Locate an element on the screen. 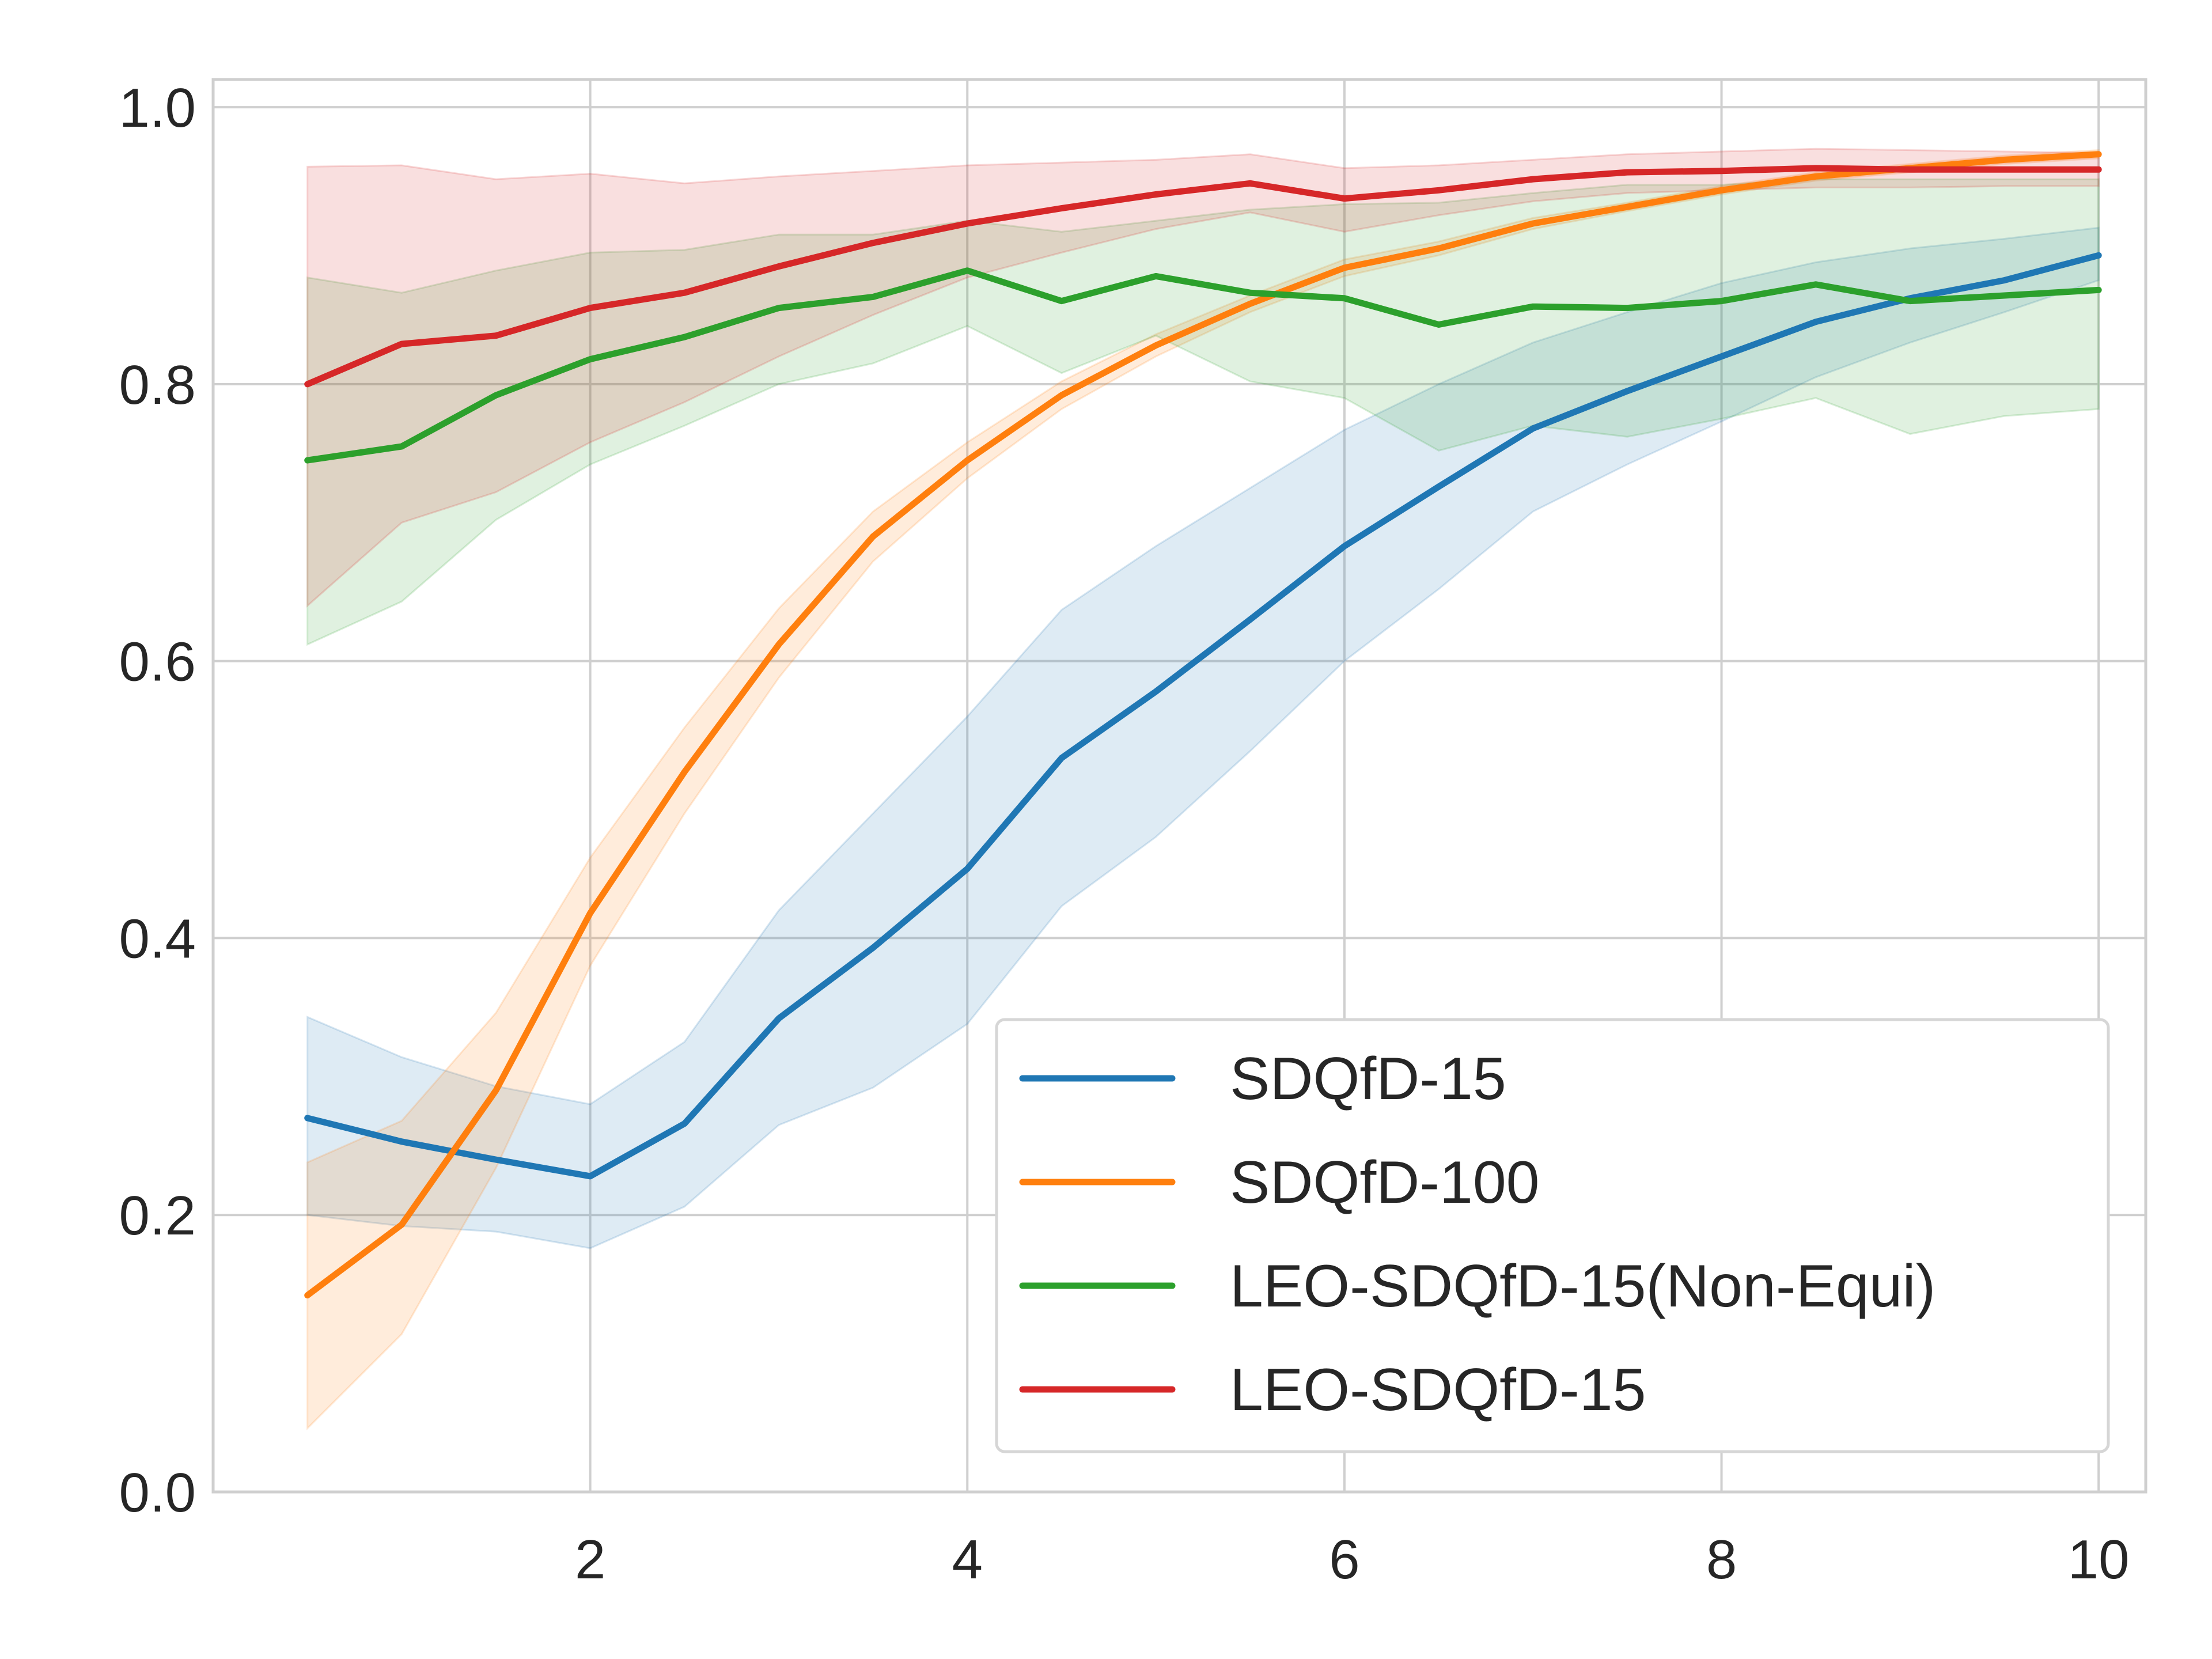  legend-label-2: LEO-SDQfD-15(Non-Equi) is located at coordinates (1583, 1286).